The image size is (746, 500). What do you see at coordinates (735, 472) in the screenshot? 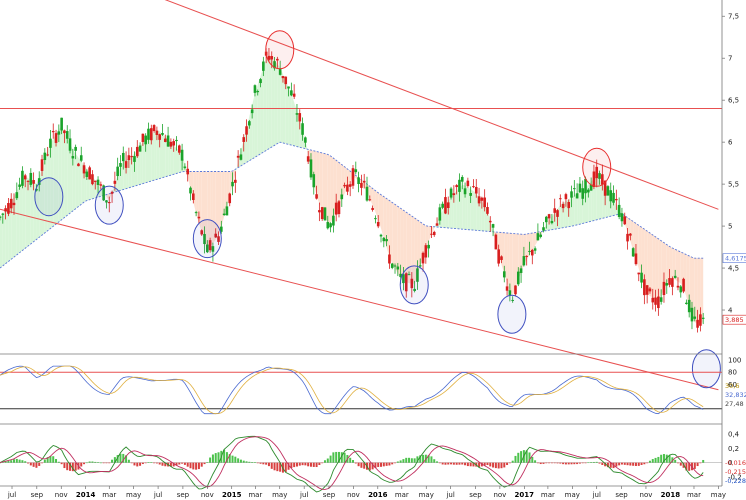
I see `macd-value-label: -0,215` at bounding box center [735, 472].